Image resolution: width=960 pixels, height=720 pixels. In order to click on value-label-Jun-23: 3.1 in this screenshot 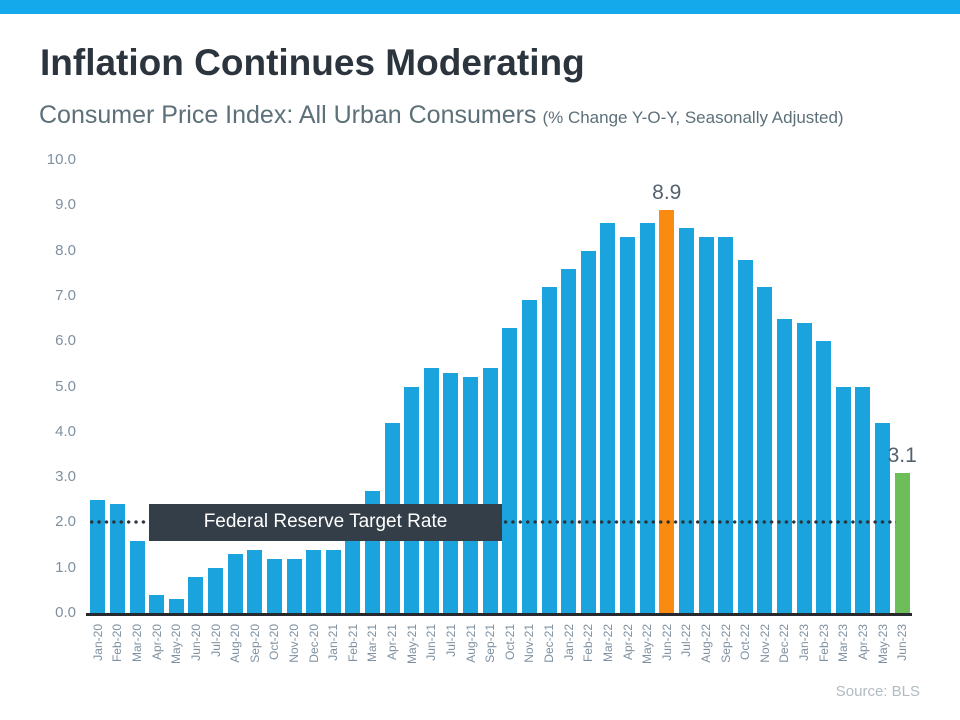, I will do `click(902, 455)`.